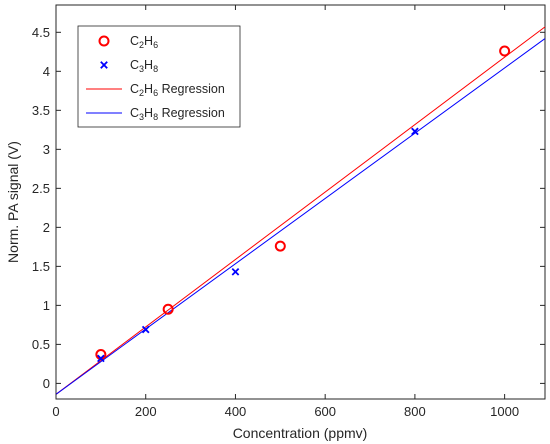  I want to click on y-axis-label: Norm. PA signal (V), so click(13, 202).